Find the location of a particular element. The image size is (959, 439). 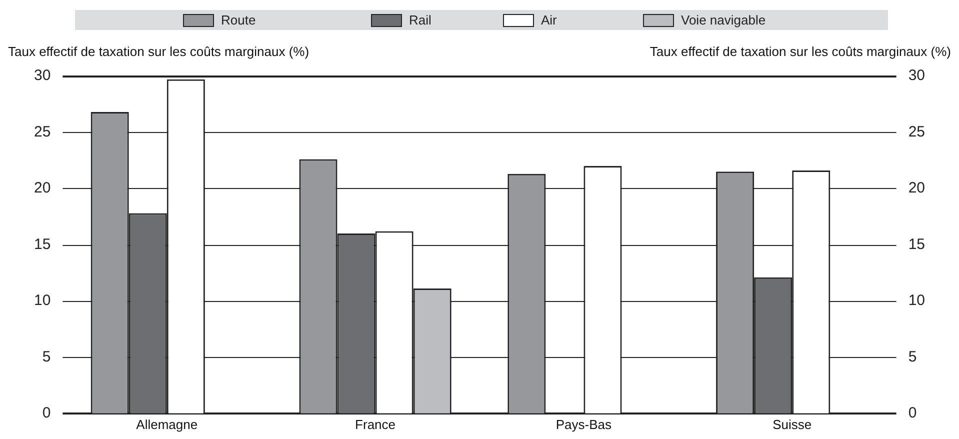

x-tick-label: France is located at coordinates (375, 424).